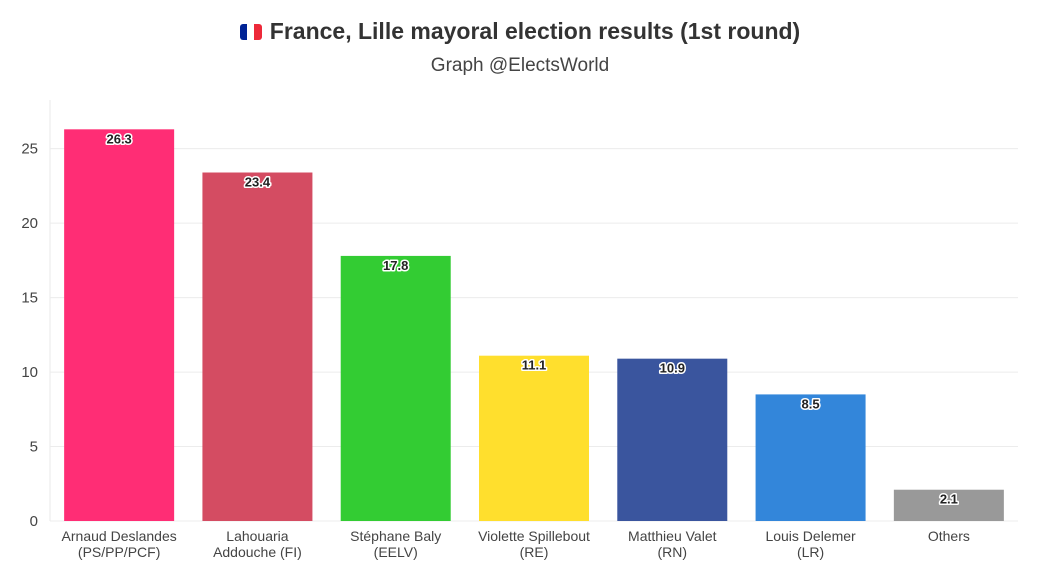  I want to click on x-category-label-line: Addouche (FI), so click(257, 552).